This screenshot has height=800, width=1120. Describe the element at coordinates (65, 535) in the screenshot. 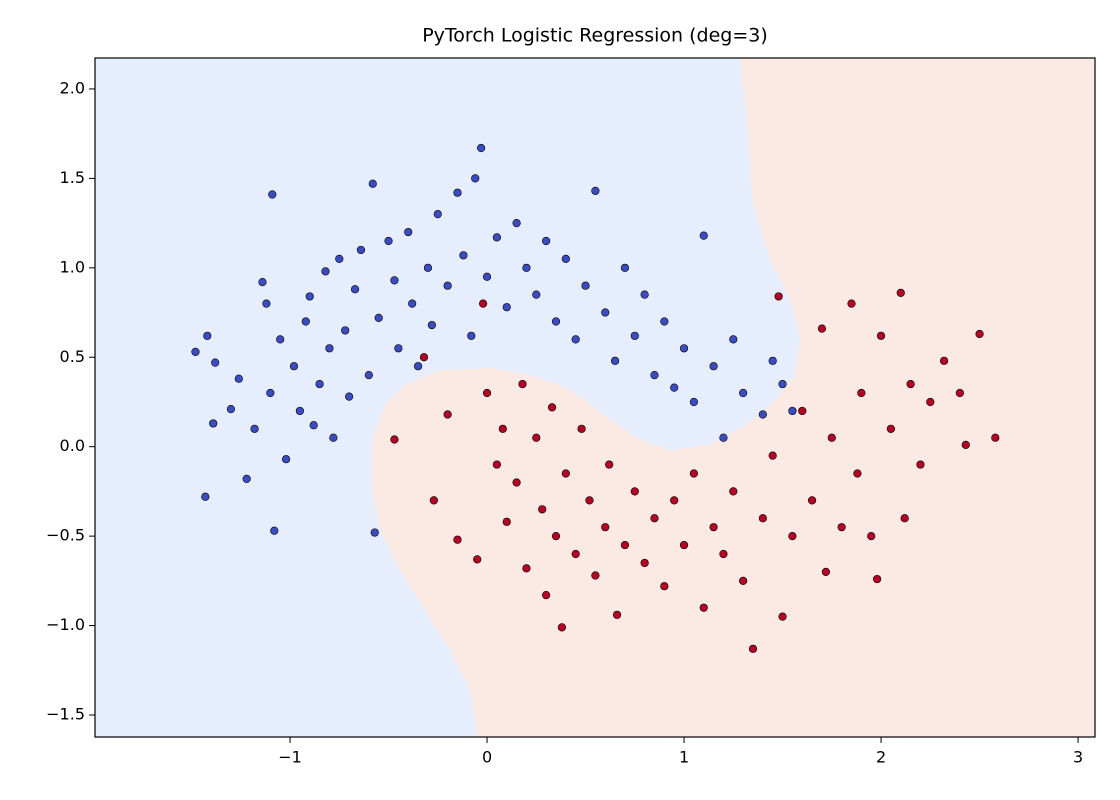

I see `y-tick-label: −0.5` at that location.